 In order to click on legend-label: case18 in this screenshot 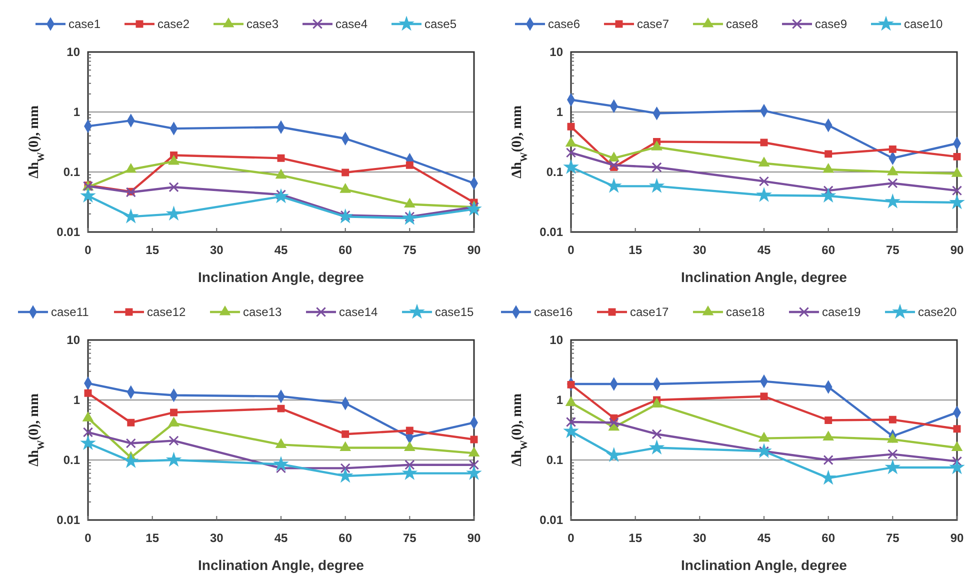, I will do `click(746, 312)`.